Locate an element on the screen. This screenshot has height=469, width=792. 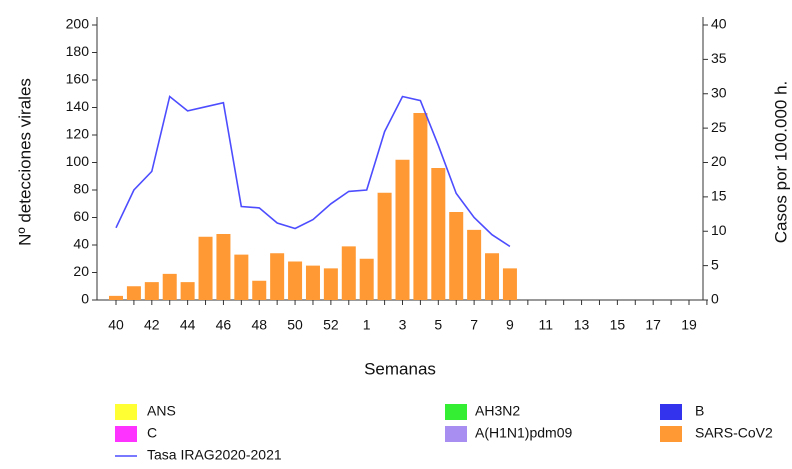
y-tick-label: 120 is located at coordinates (78, 134).